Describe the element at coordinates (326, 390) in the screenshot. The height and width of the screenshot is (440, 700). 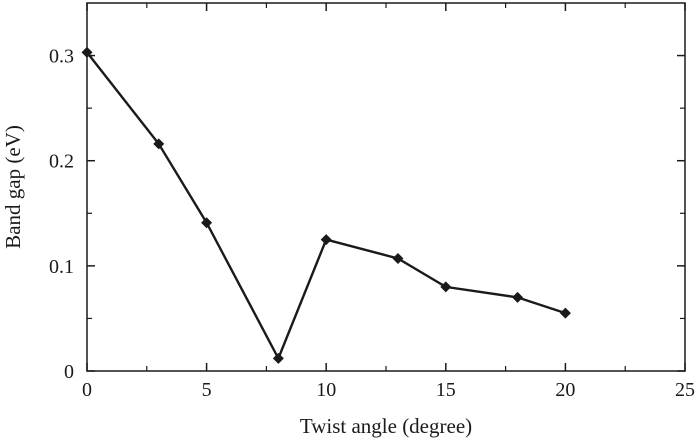
I see `x-tick-label: 10` at that location.